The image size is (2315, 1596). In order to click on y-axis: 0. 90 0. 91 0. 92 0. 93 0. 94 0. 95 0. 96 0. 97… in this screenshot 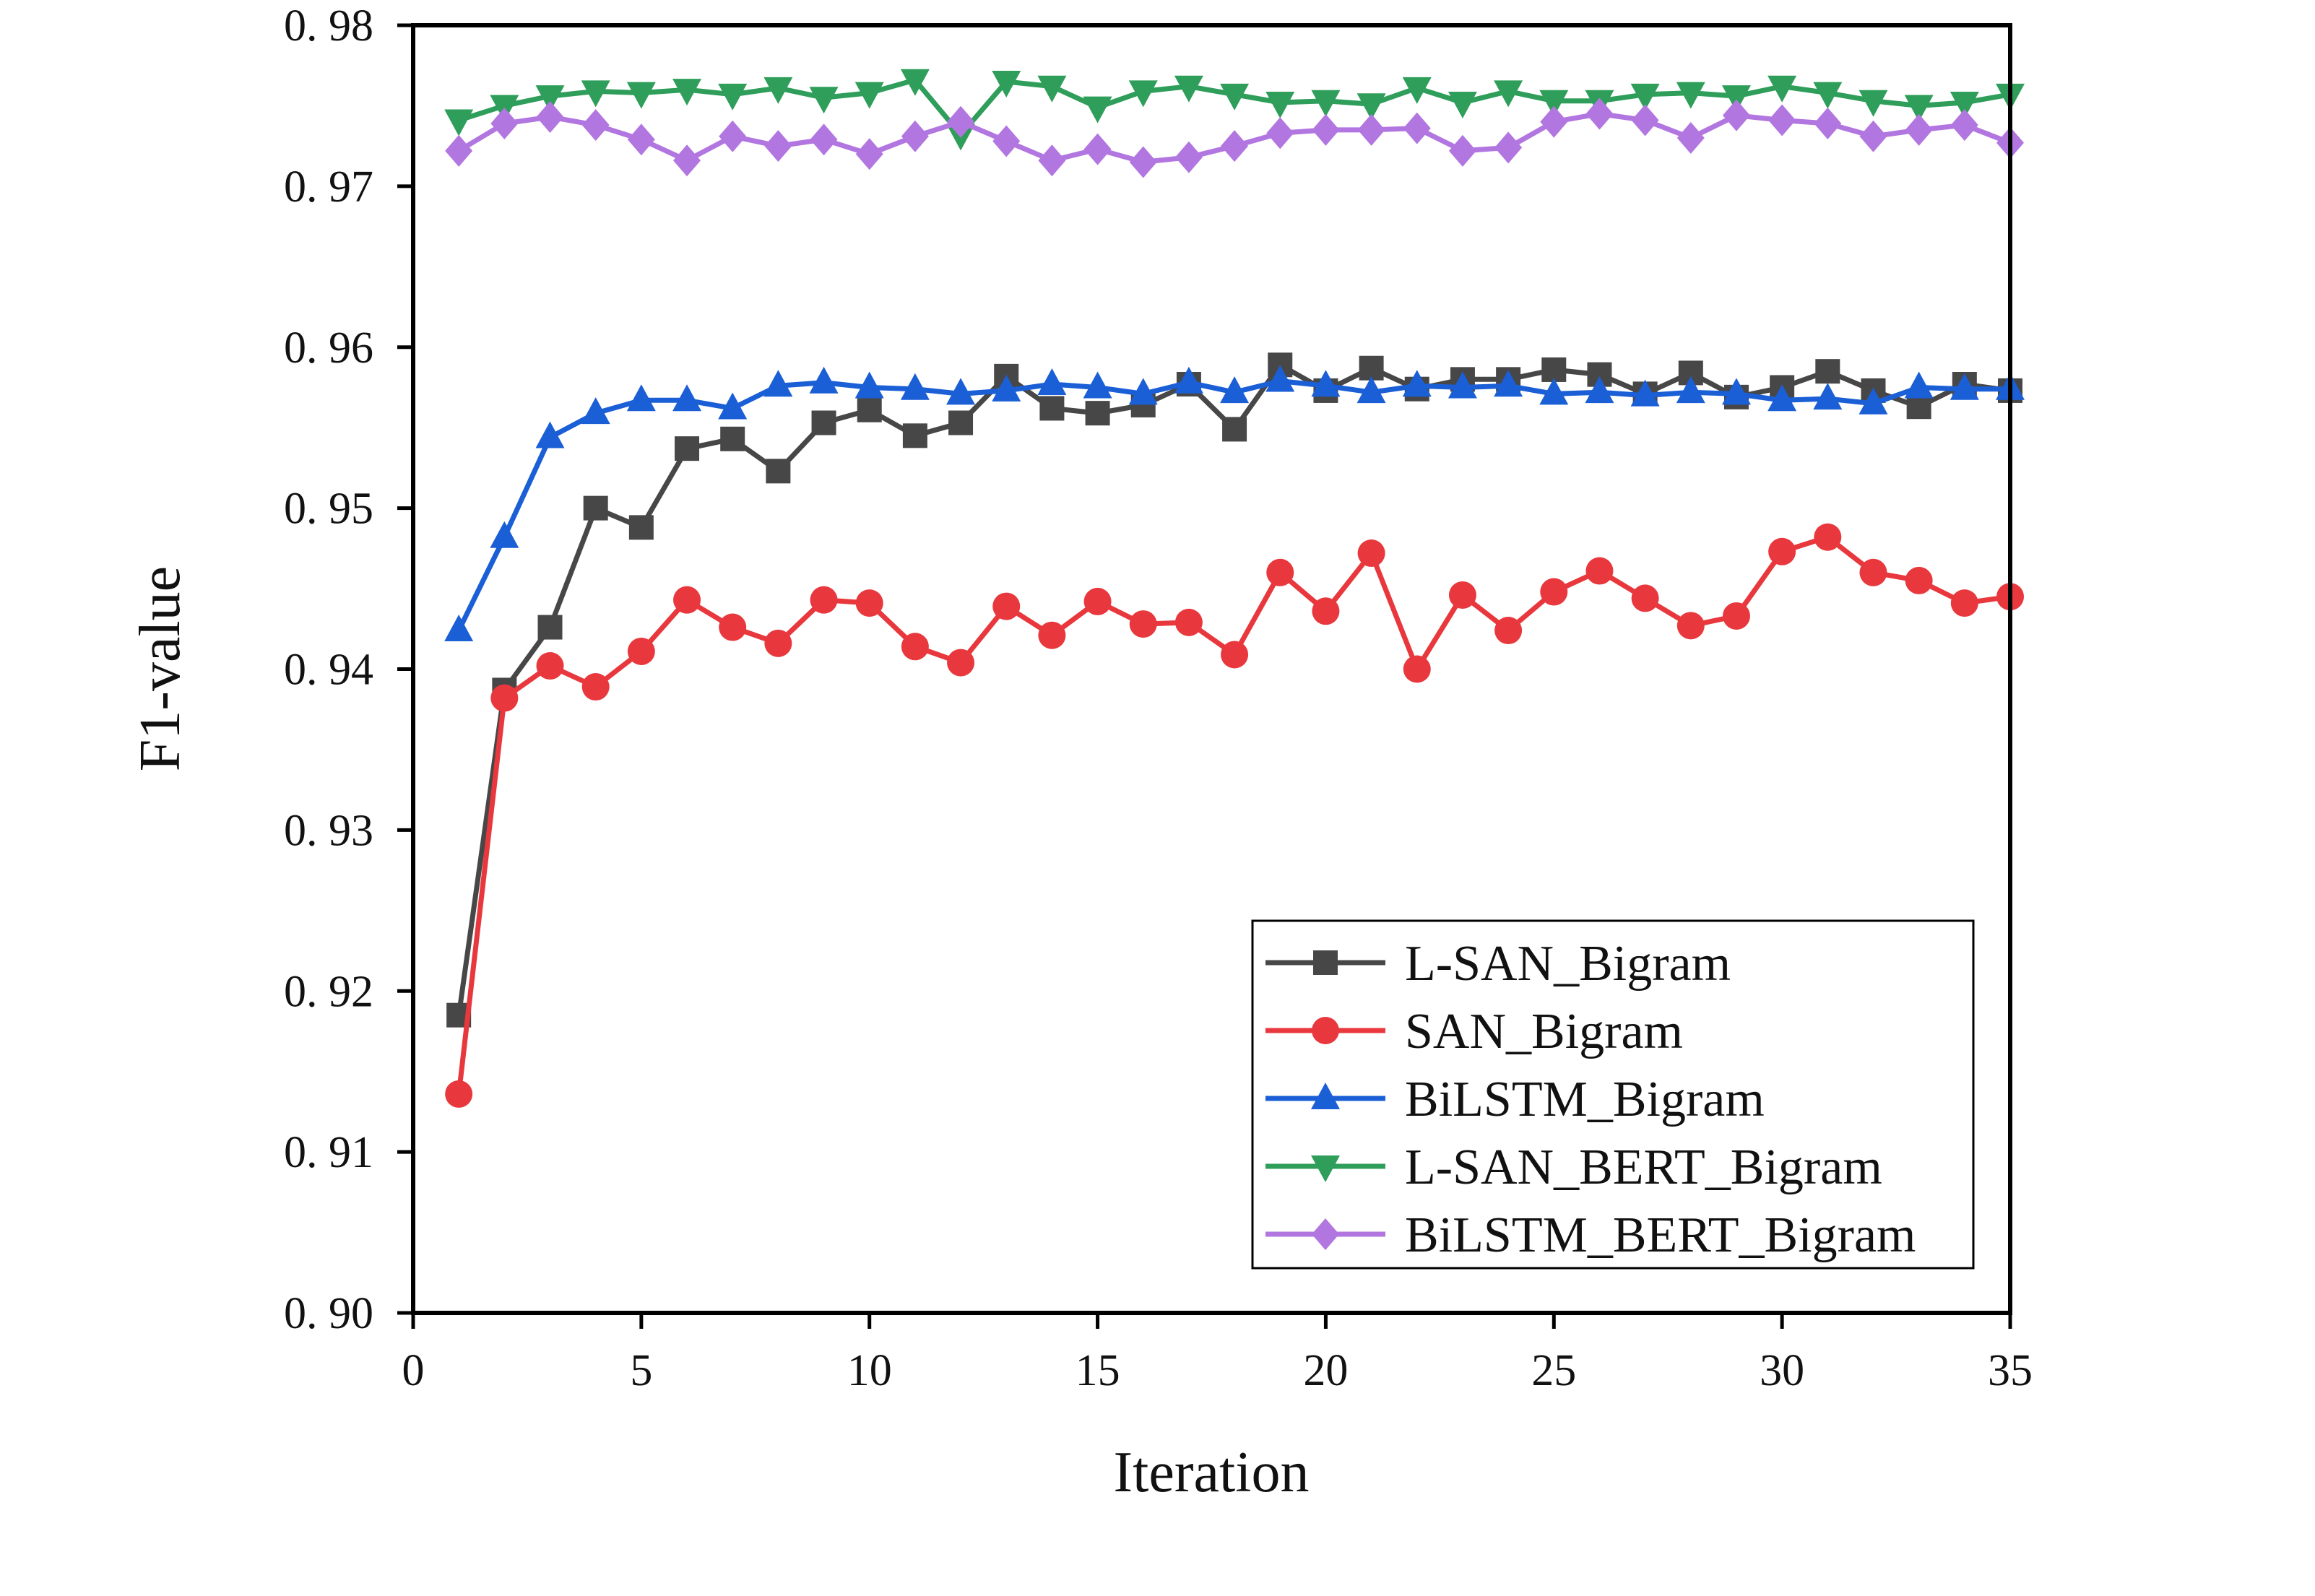, I will do `click(348, 669)`.